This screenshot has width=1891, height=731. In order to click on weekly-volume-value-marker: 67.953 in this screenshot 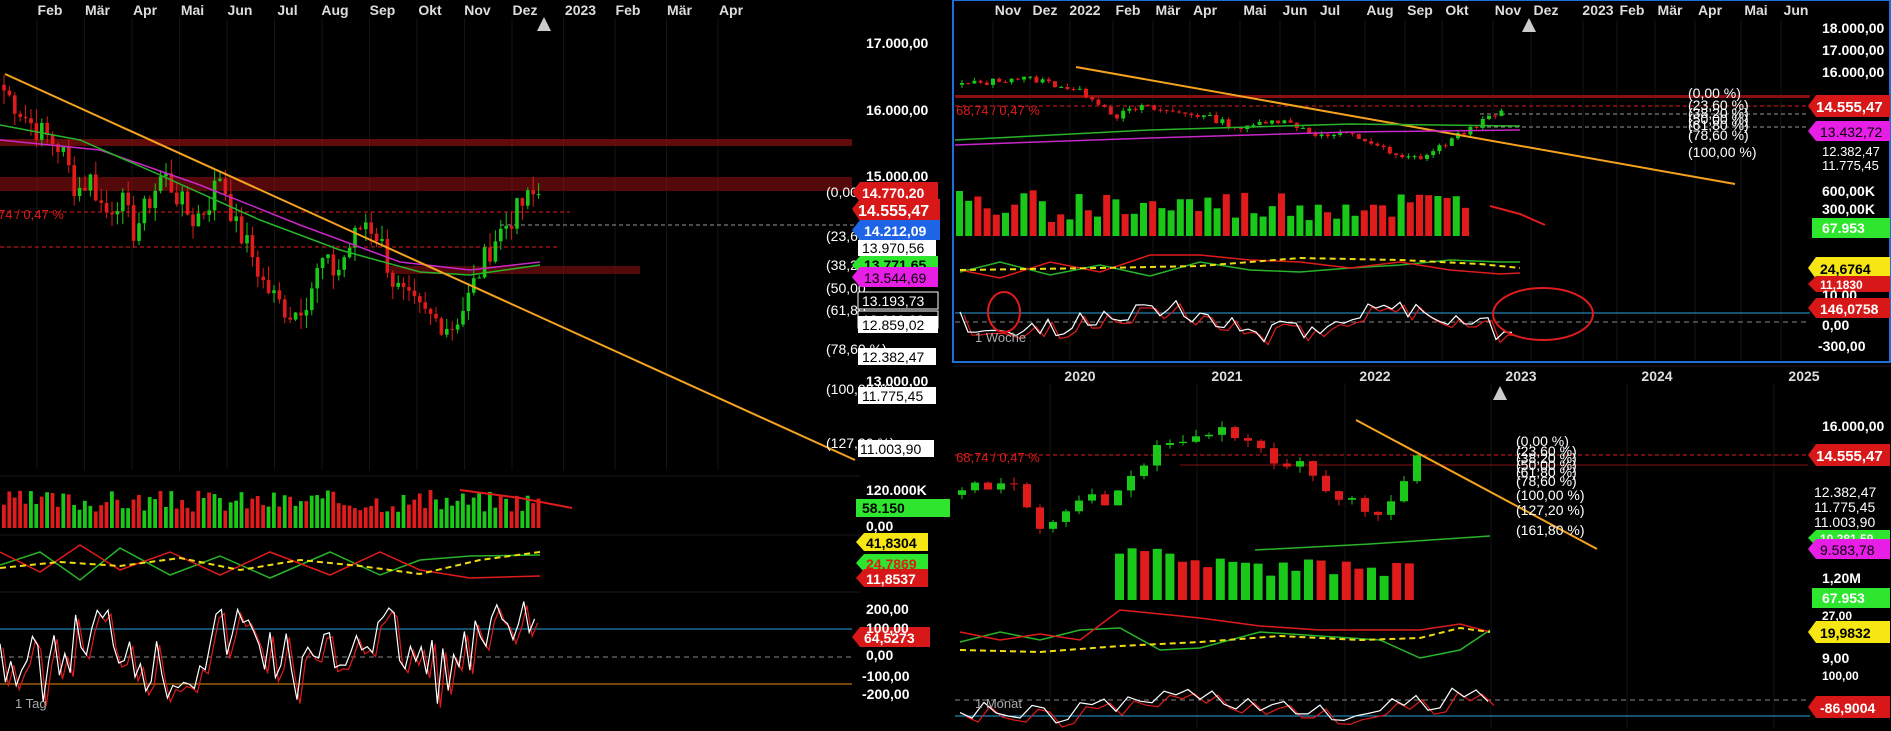, I will do `click(1851, 228)`.